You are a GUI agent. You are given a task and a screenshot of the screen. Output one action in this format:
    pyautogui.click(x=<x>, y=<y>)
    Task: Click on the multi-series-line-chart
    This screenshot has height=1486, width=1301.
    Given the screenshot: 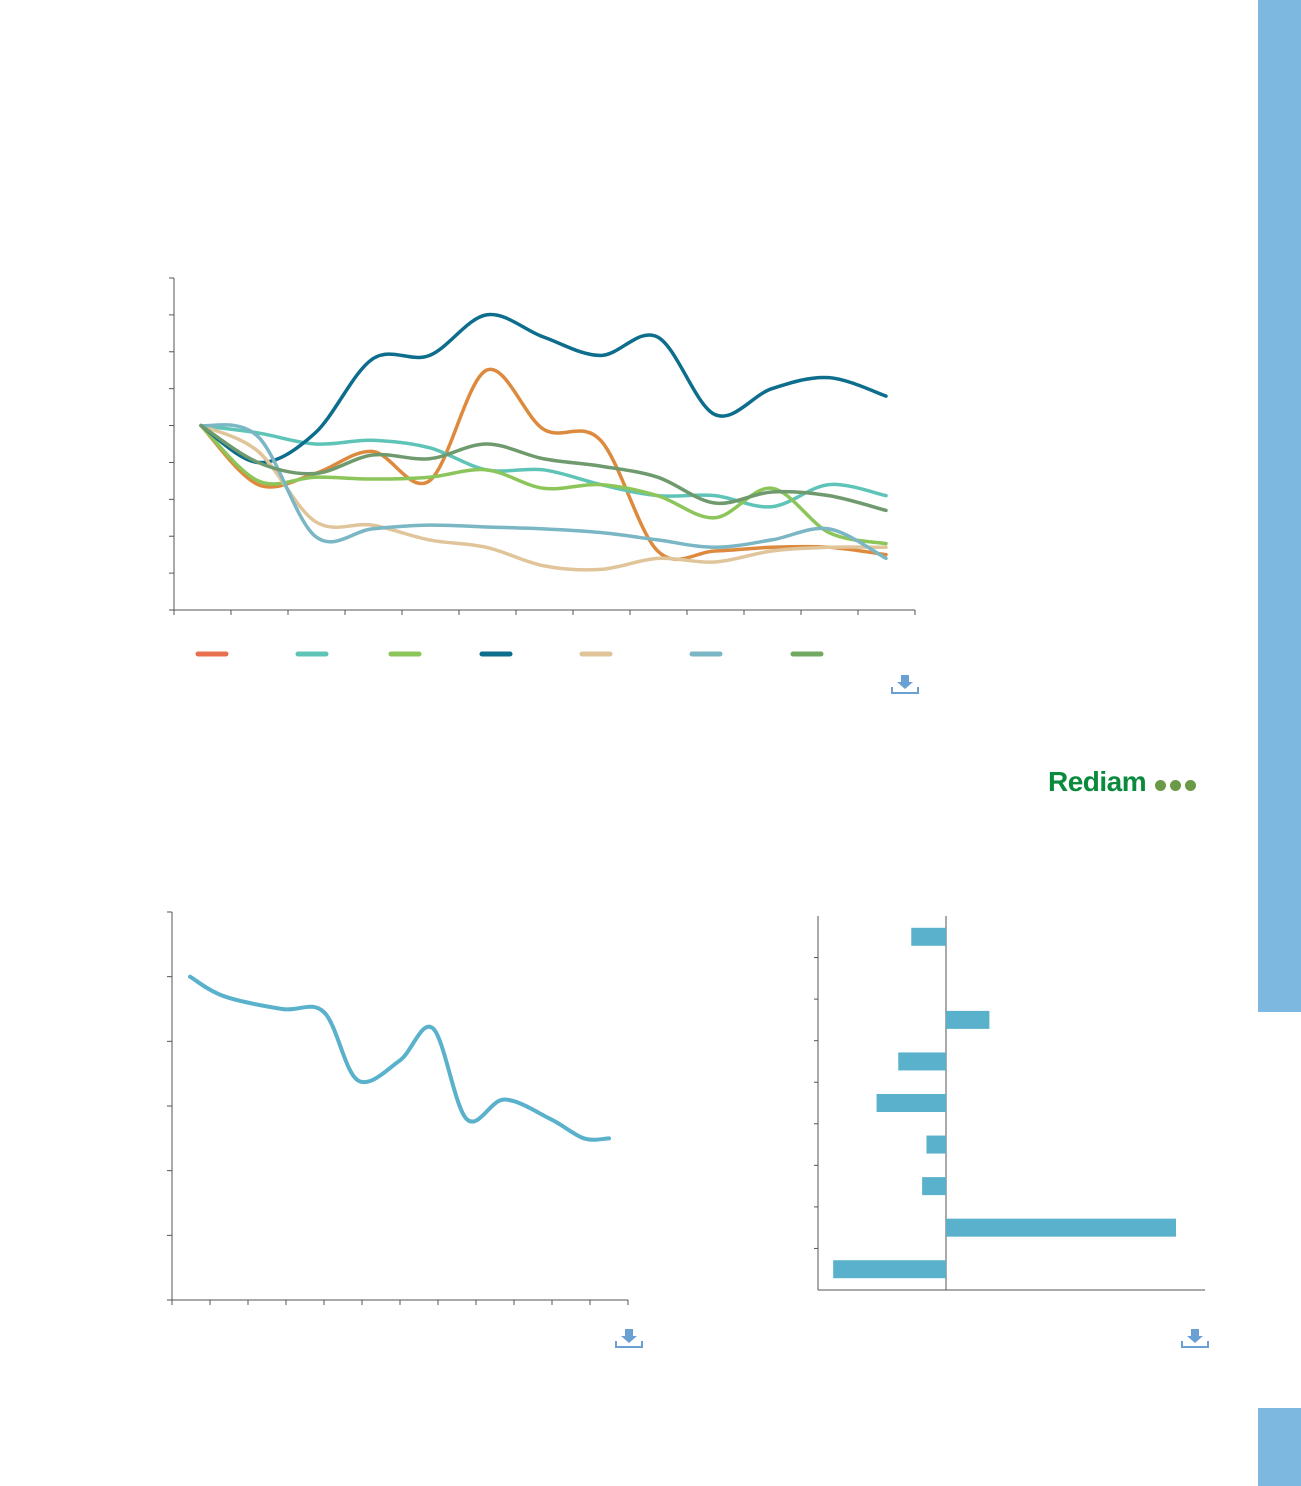 What is the action you would take?
    pyautogui.click(x=542, y=467)
    